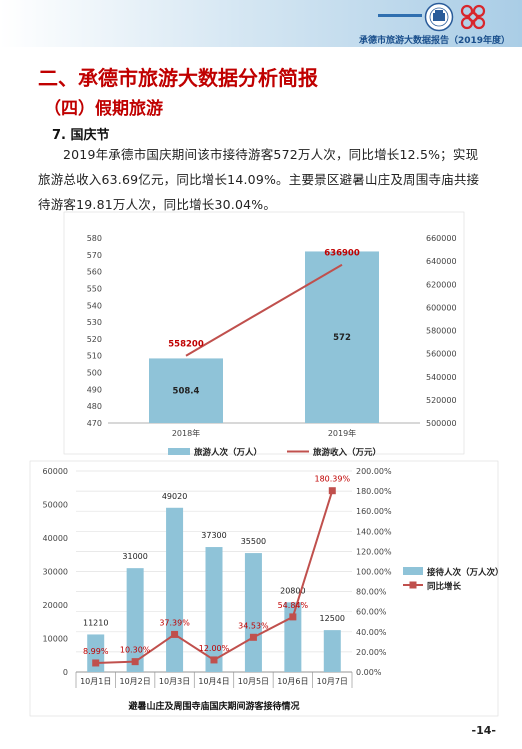 The image size is (522, 749). I want to click on chart2-left-tick-label: 40000, so click(55, 538).